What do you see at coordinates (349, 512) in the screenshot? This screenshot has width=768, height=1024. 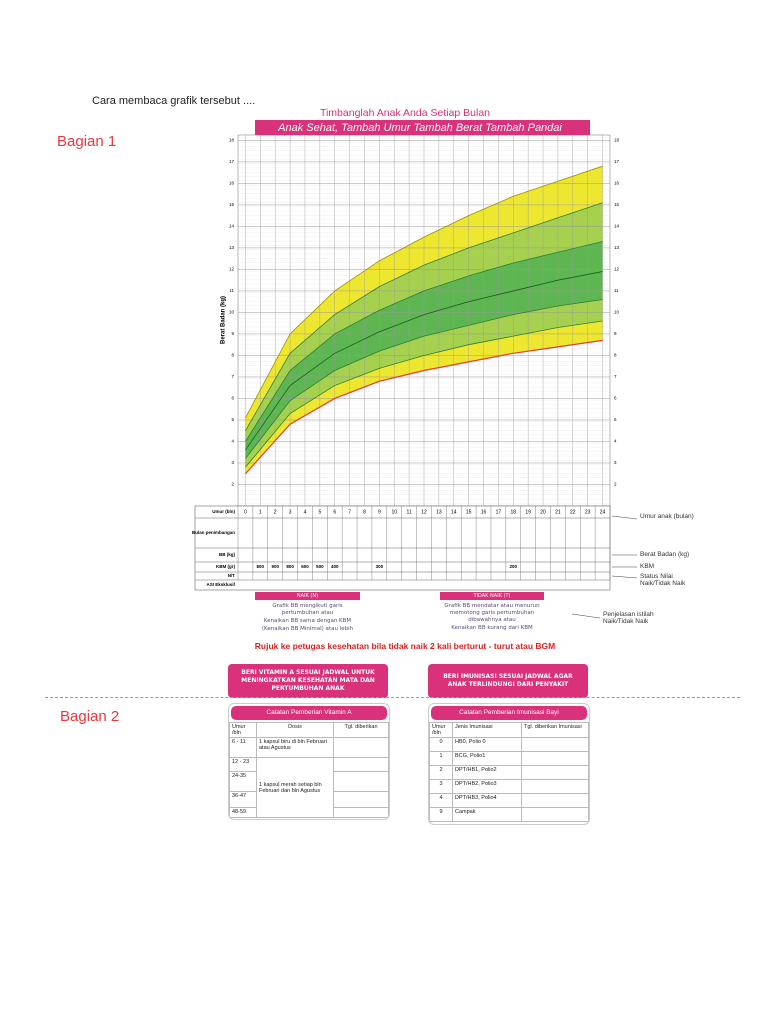 I see `x-tick-label: 7` at bounding box center [349, 512].